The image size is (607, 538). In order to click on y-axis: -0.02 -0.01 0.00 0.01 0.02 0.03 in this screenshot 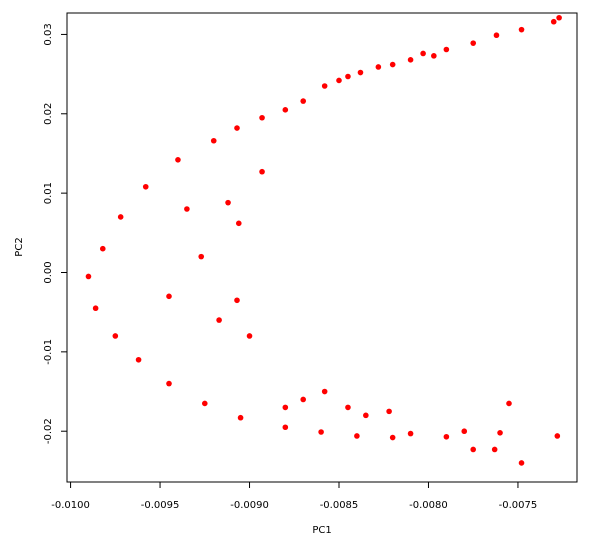, I will do `click(55, 233)`.